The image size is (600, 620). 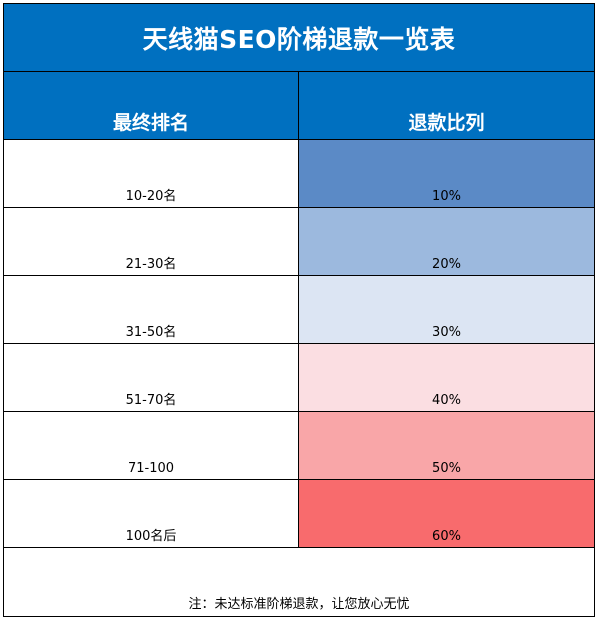 What do you see at coordinates (151, 242) in the screenshot?
I see `rank-cell: 21-30名` at bounding box center [151, 242].